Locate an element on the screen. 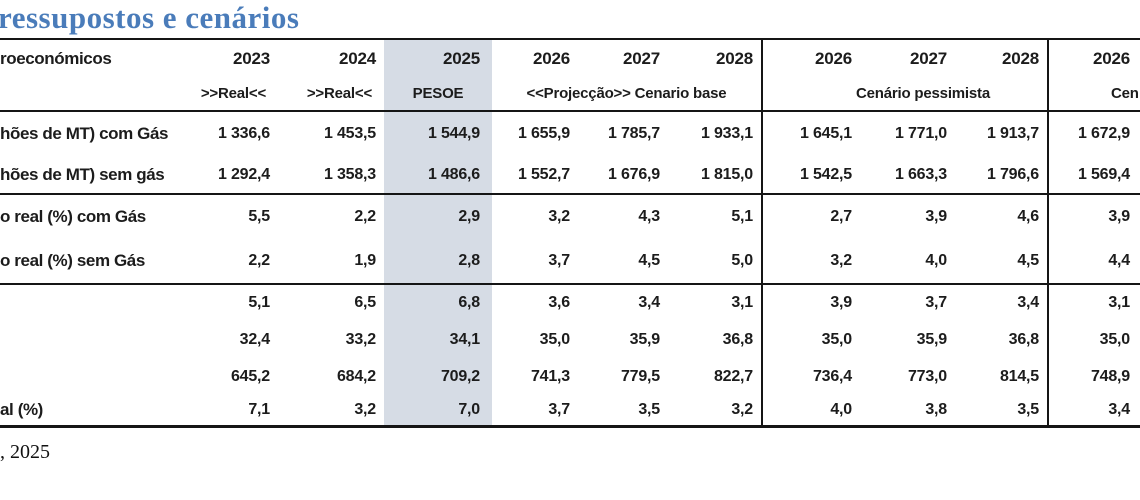 The image size is (1140, 500). cell-value: 4,3 is located at coordinates (649, 216).